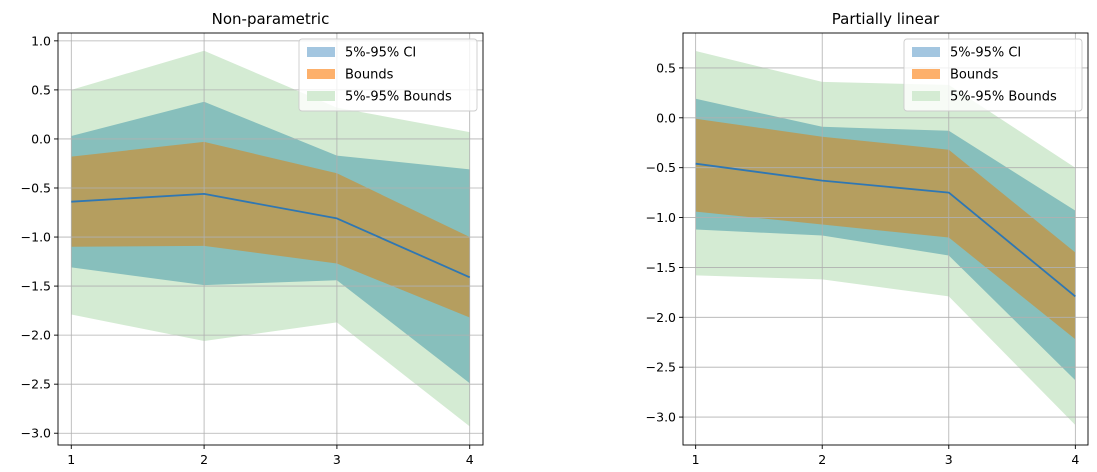 This screenshot has height=472, width=1097. Describe the element at coordinates (41, 40) in the screenshot. I see `y-tick-label: 1.0` at that location.